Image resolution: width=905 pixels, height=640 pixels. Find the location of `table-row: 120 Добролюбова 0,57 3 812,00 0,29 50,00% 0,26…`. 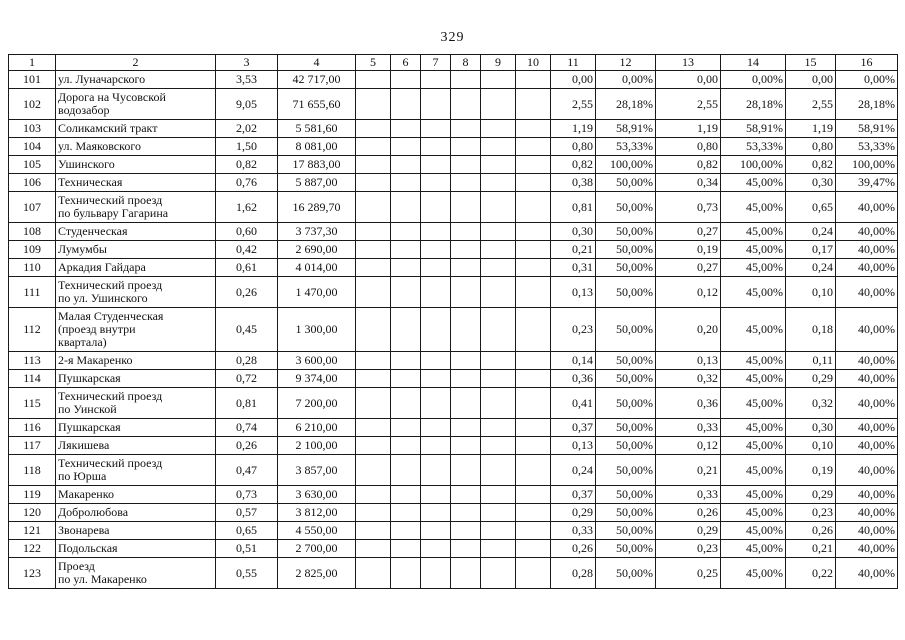

table-row: 120 Добролюбова 0,57 3 812,00 0,29 50,00% 0,26… is located at coordinates (453, 512).